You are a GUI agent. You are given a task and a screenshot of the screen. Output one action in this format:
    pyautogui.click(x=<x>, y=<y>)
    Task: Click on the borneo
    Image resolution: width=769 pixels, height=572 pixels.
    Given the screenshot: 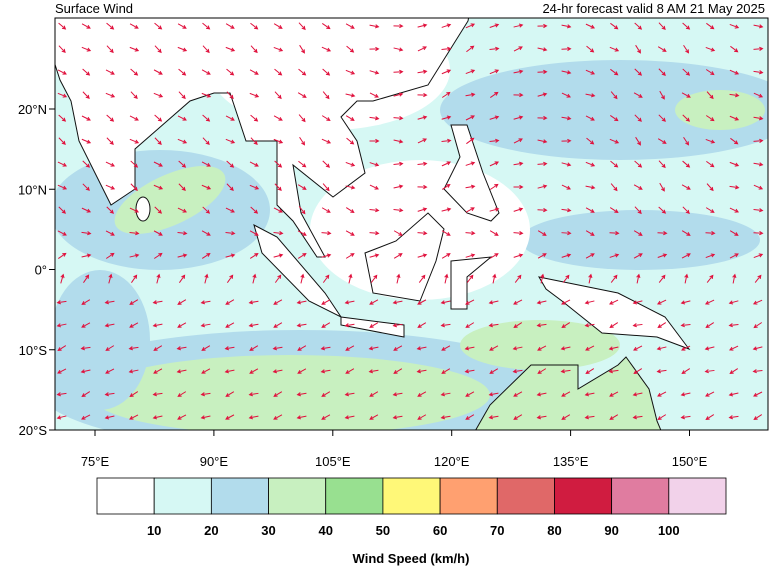 What is the action you would take?
    pyautogui.click(x=404, y=257)
    